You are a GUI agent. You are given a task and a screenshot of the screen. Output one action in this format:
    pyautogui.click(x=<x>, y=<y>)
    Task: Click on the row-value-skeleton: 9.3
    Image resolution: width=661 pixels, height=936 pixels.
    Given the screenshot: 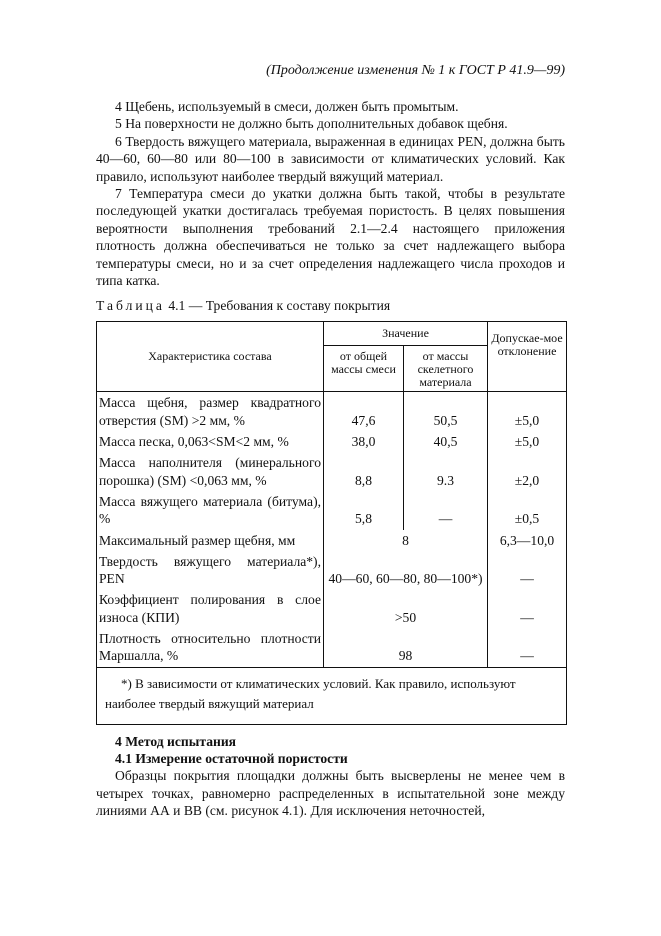 What is the action you would take?
    pyautogui.click(x=445, y=471)
    